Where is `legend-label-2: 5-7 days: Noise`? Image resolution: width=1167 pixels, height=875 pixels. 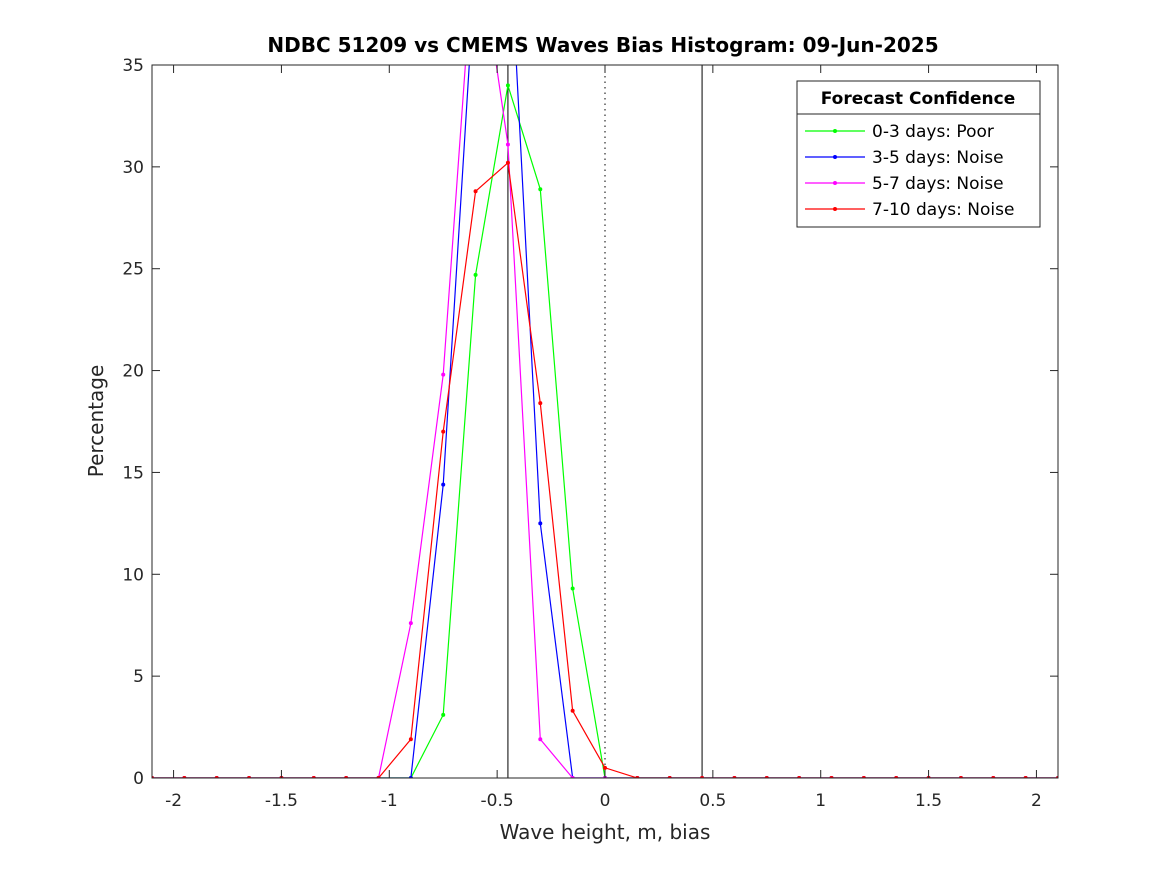 legend-label-2: 5-7 days: Noise is located at coordinates (938, 184).